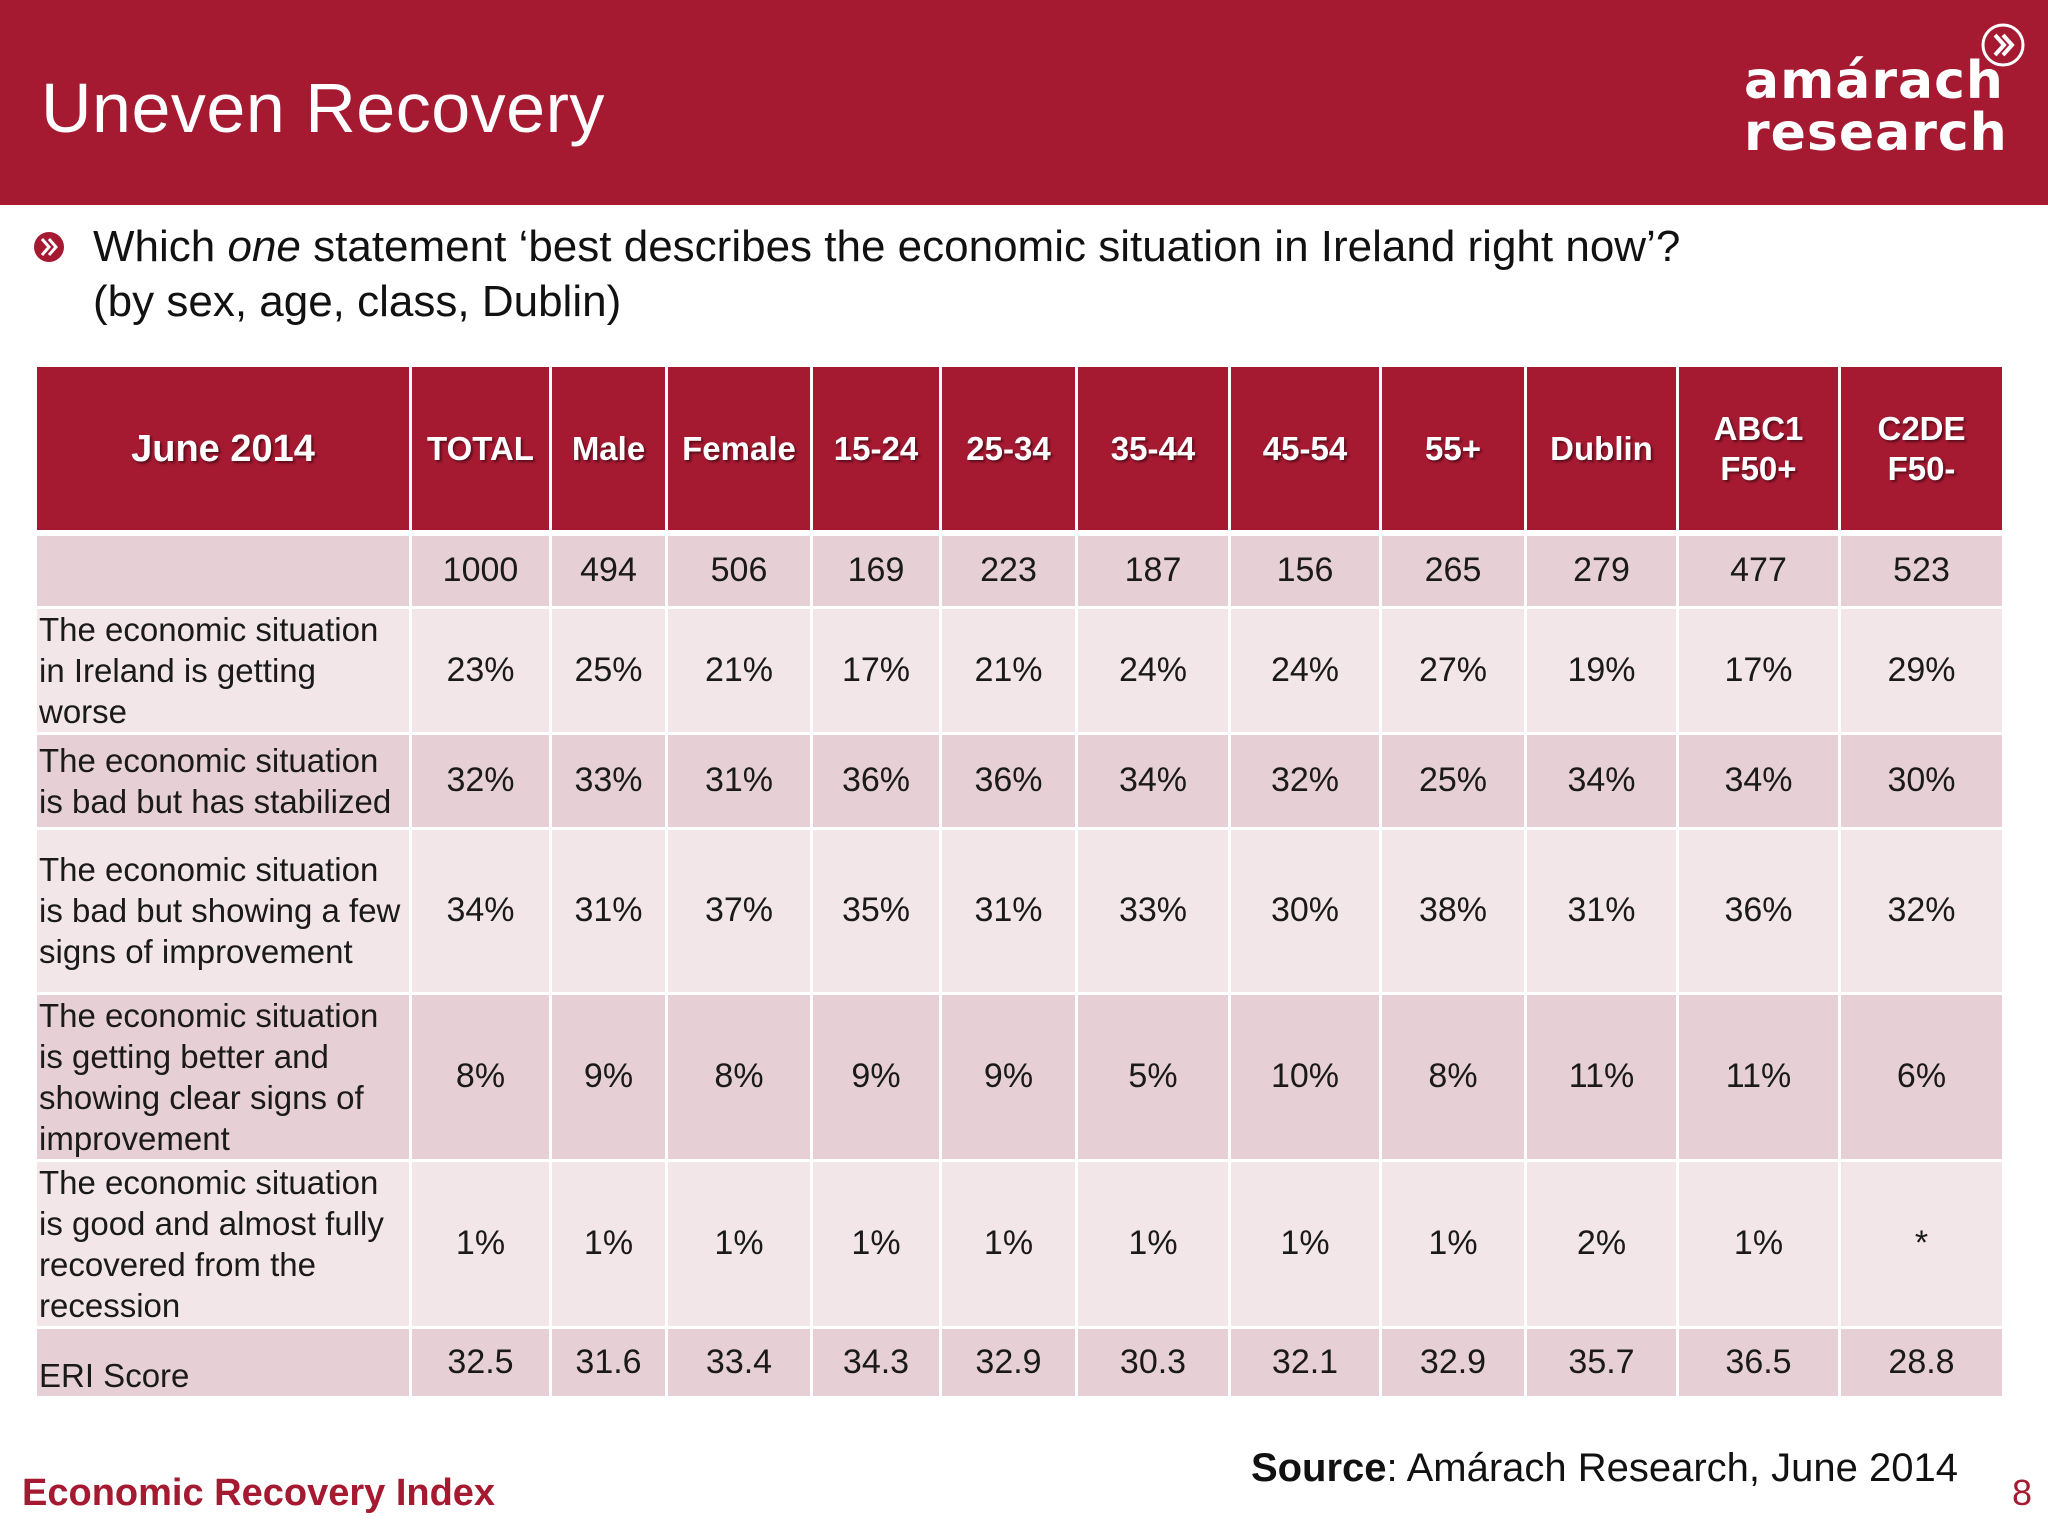  What do you see at coordinates (2021, 1492) in the screenshot?
I see `page-number: 8` at bounding box center [2021, 1492].